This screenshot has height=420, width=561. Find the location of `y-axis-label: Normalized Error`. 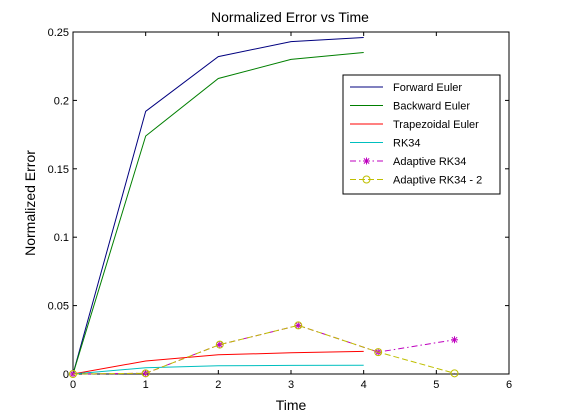

y-axis-label: Normalized Error is located at coordinates (30, 203).